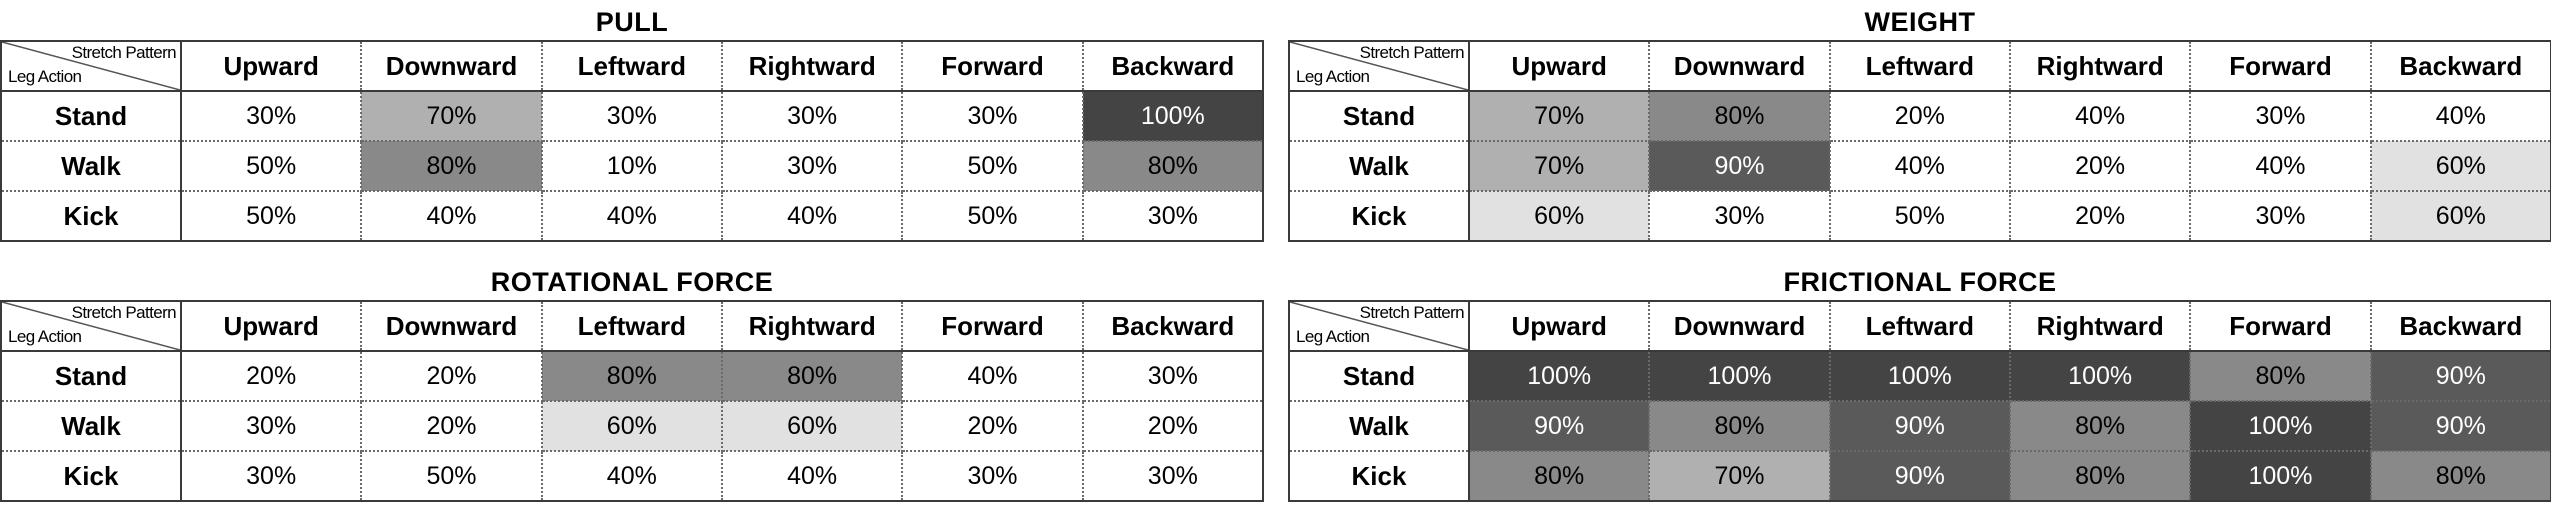  I want to click on table-row: Kick 30% 50% 40% 40% 30% 30%, so click(632, 476).